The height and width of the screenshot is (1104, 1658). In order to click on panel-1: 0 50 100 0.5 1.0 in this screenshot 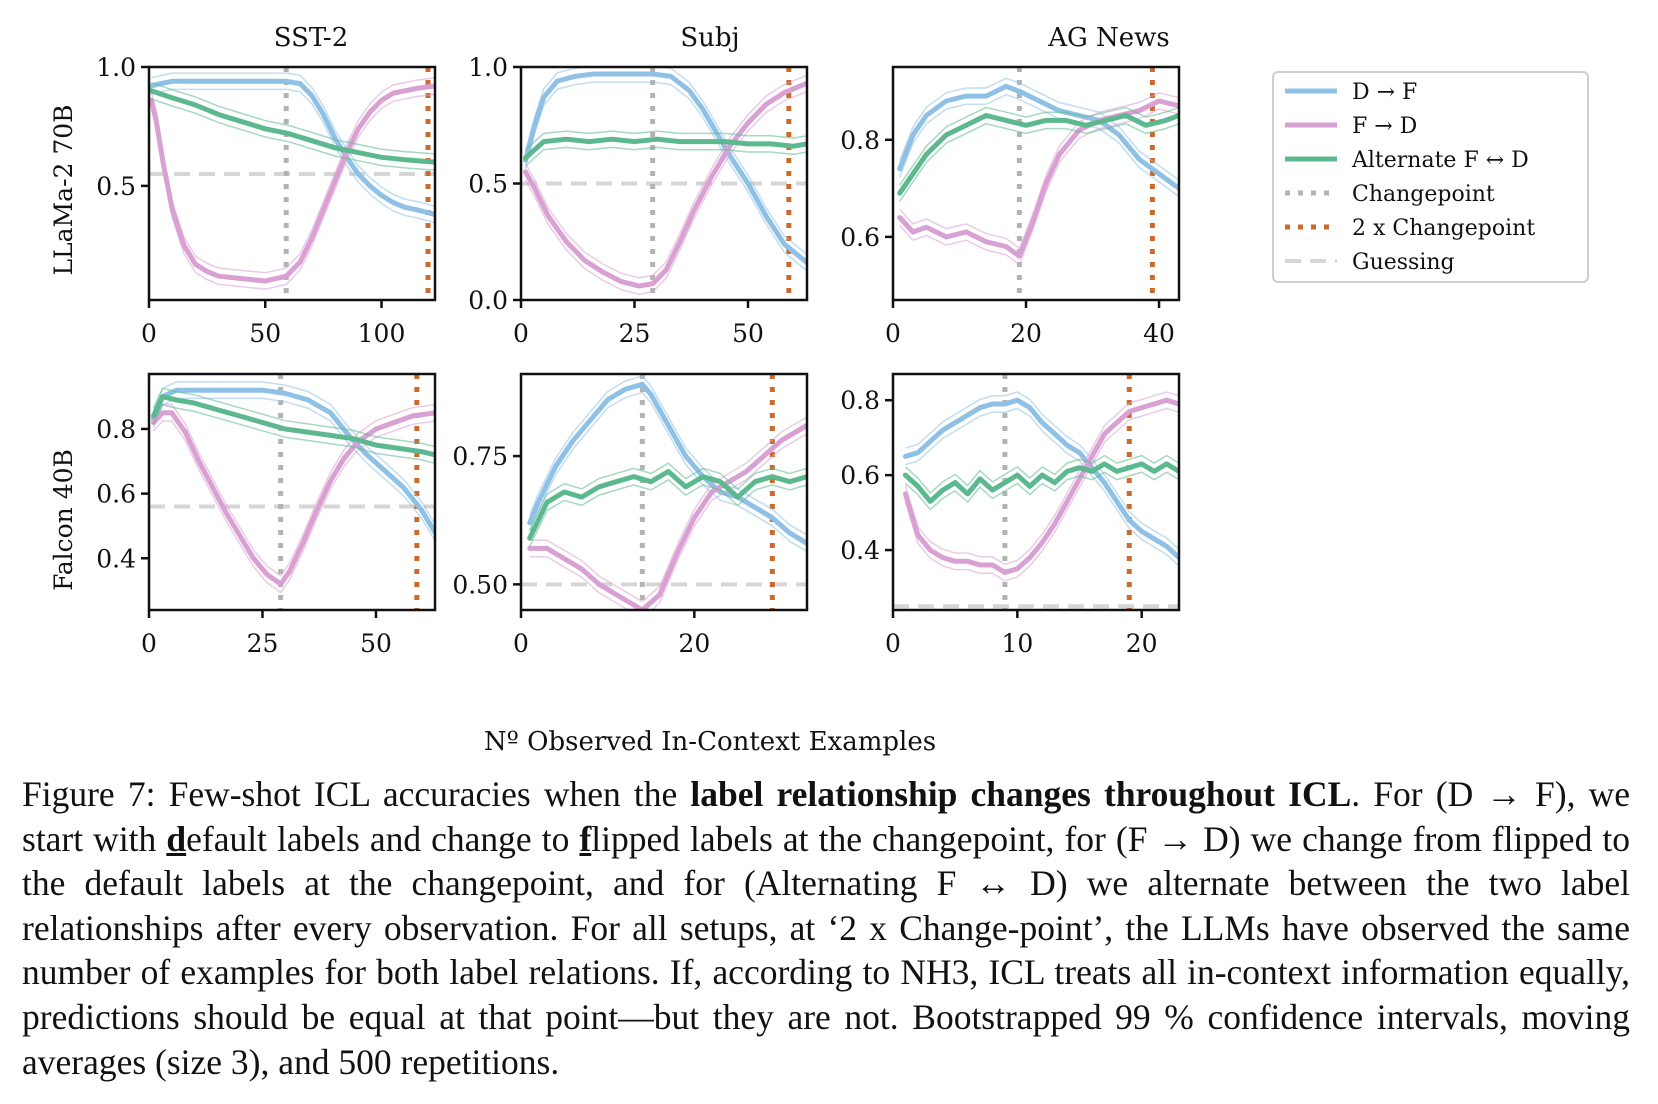, I will do `click(266, 200)`.